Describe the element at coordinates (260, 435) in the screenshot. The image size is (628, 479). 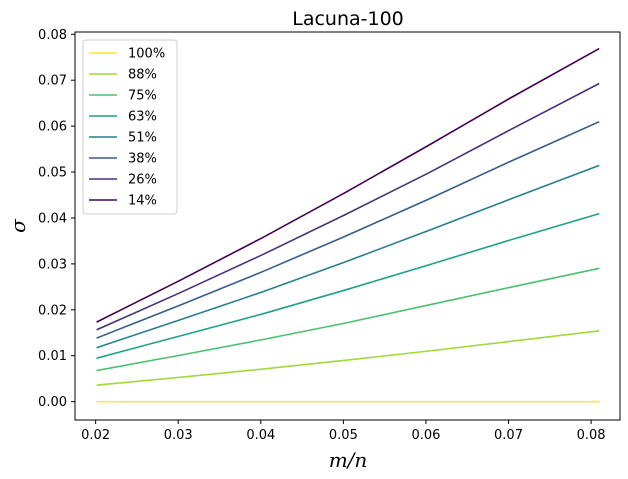
I see `x-tick-label: 0.04` at that location.